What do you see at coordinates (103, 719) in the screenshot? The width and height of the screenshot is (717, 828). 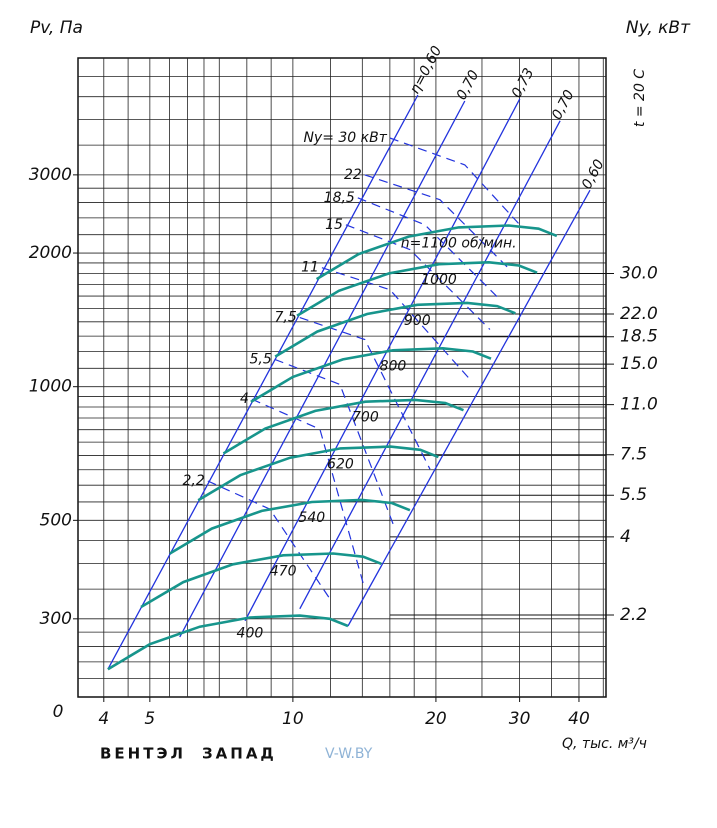 I see `x-tick-label: 4` at bounding box center [103, 719].